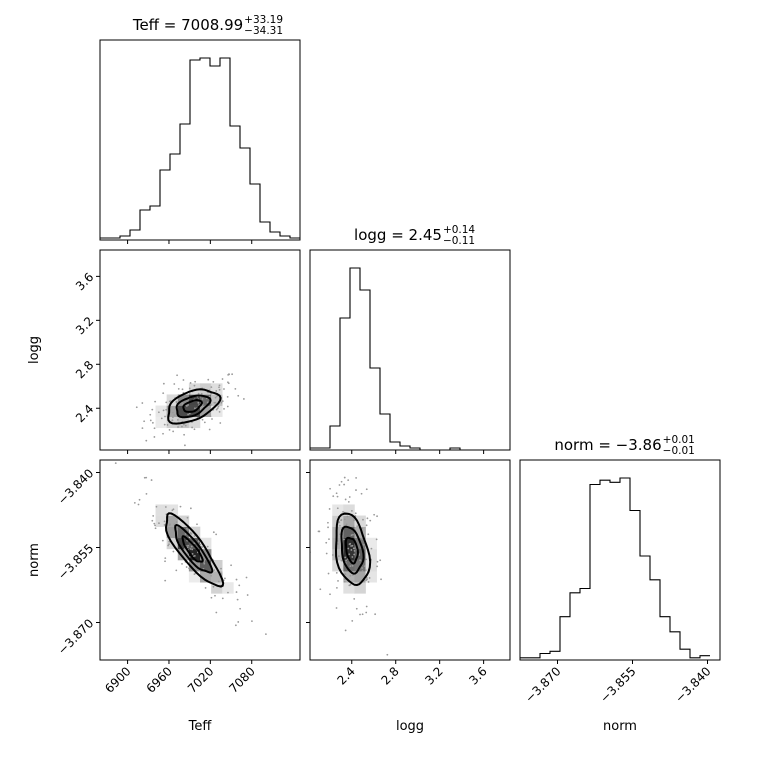 The width and height of the screenshot is (760, 760). What do you see at coordinates (477, 675) in the screenshot?
I see `x-tick-label-logg: 3.6` at bounding box center [477, 675].